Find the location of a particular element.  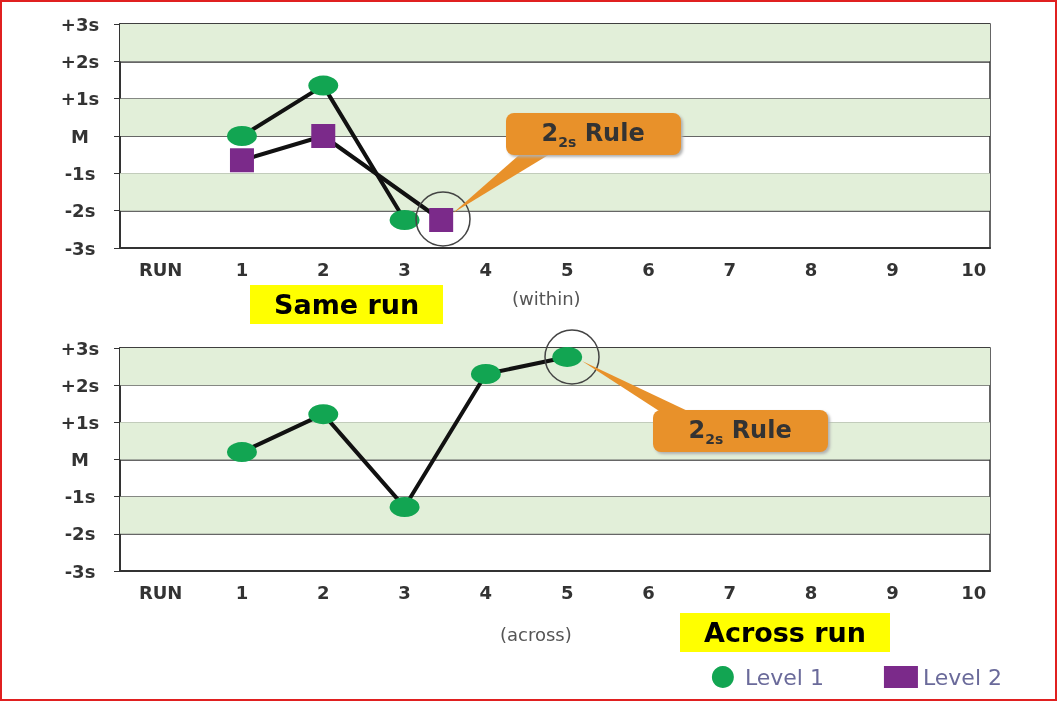

legend-label: Level 2 is located at coordinates (962, 677).